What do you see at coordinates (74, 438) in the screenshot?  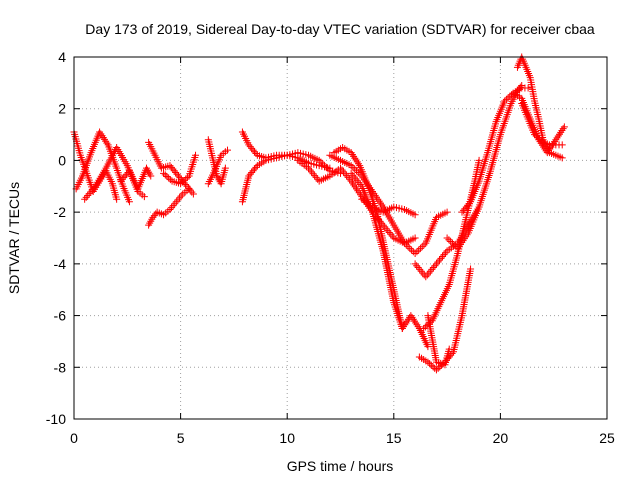 I see `x-tick-label: 0` at bounding box center [74, 438].